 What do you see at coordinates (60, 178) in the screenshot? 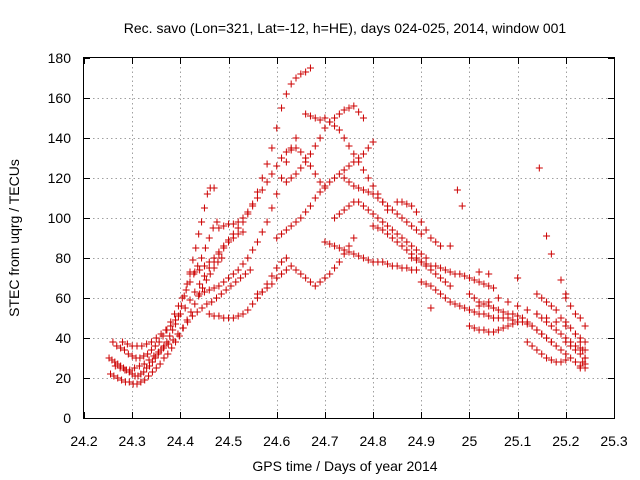
I see `y-tick-label: 120` at bounding box center [60, 178].